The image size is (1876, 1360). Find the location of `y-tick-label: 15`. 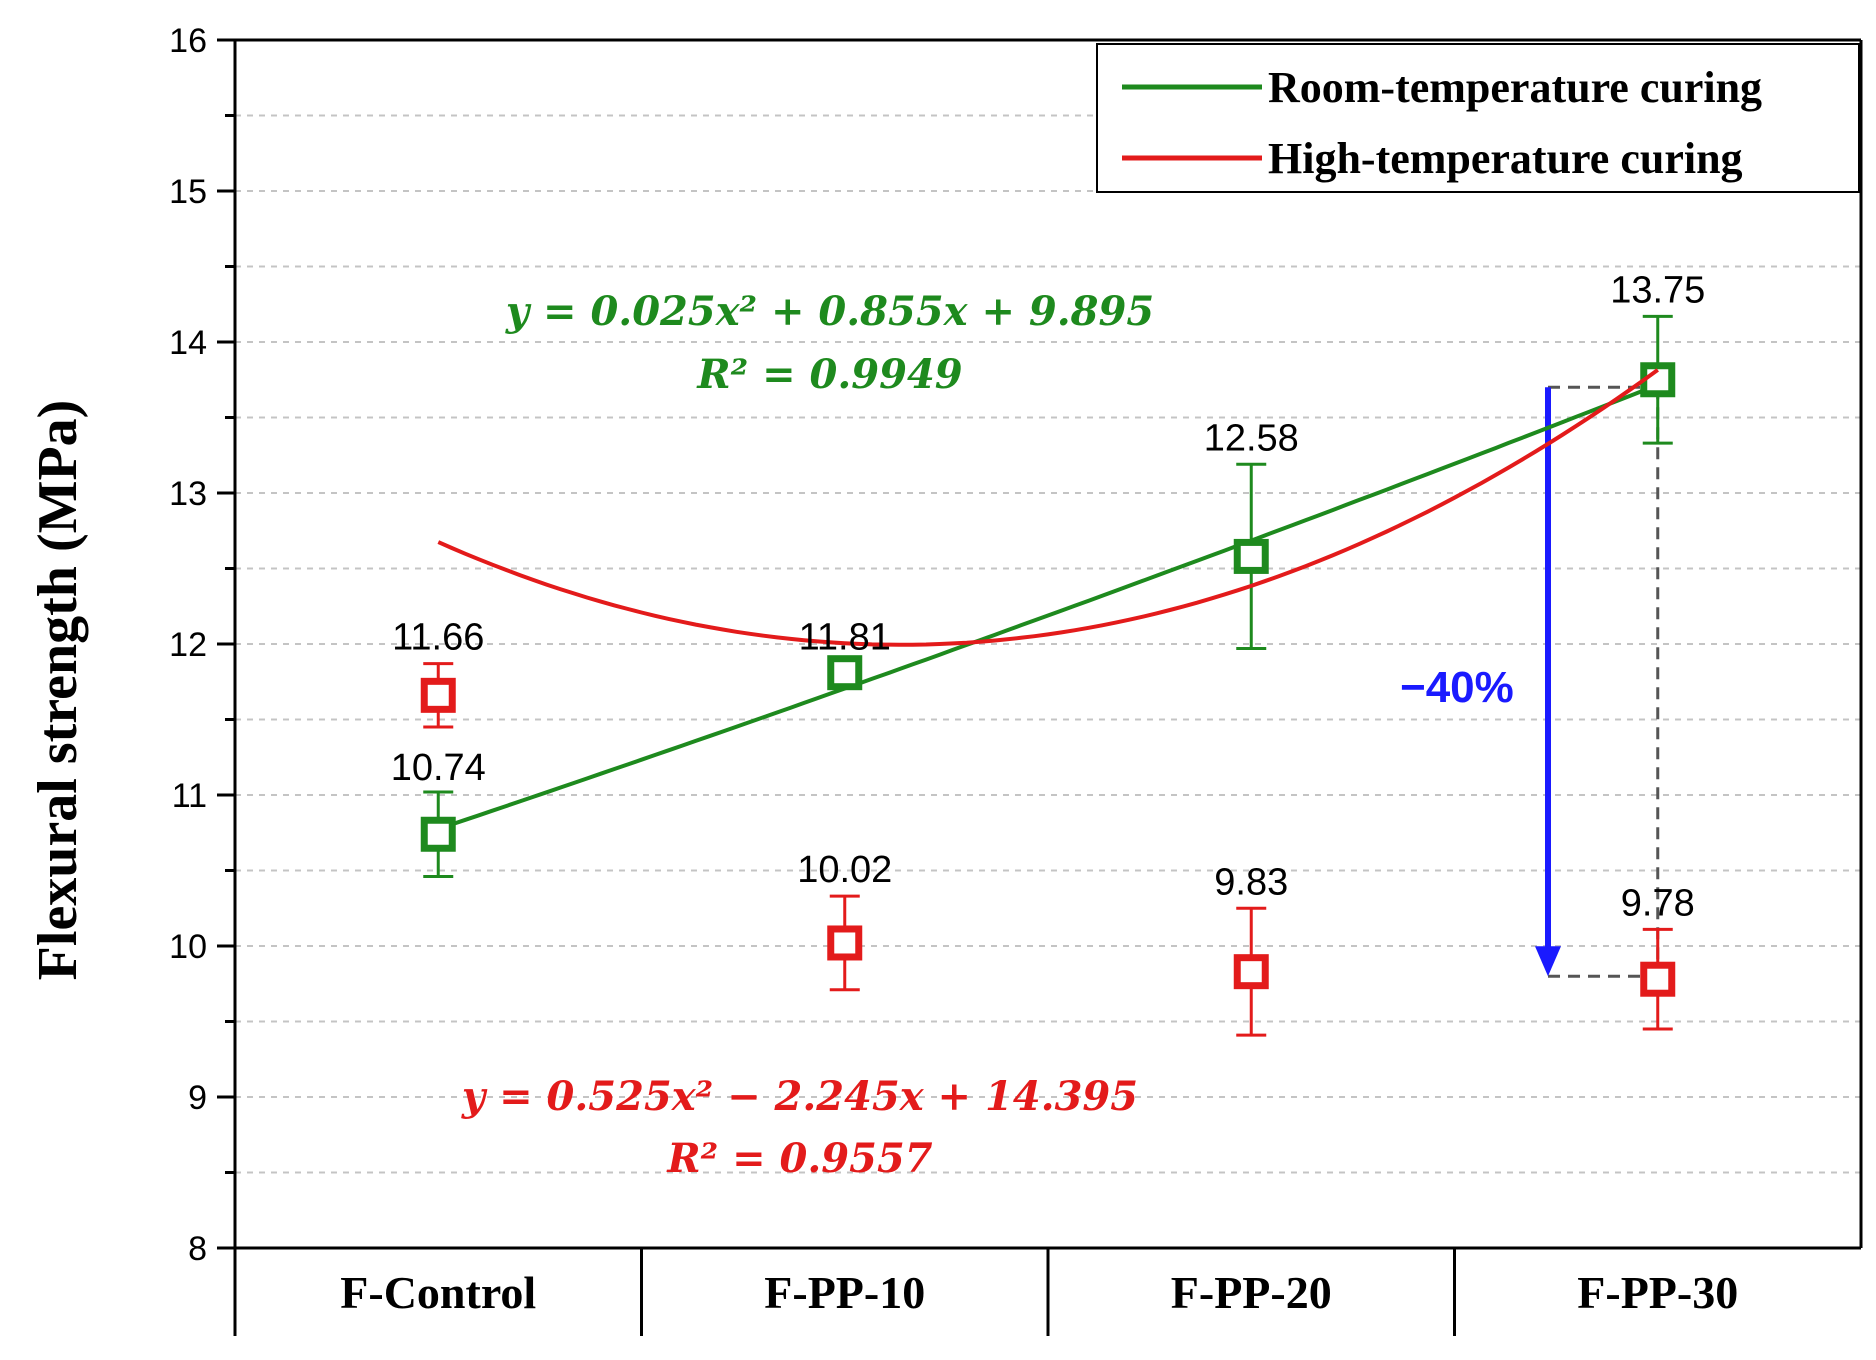

y-tick-label: 15 is located at coordinates (188, 192).